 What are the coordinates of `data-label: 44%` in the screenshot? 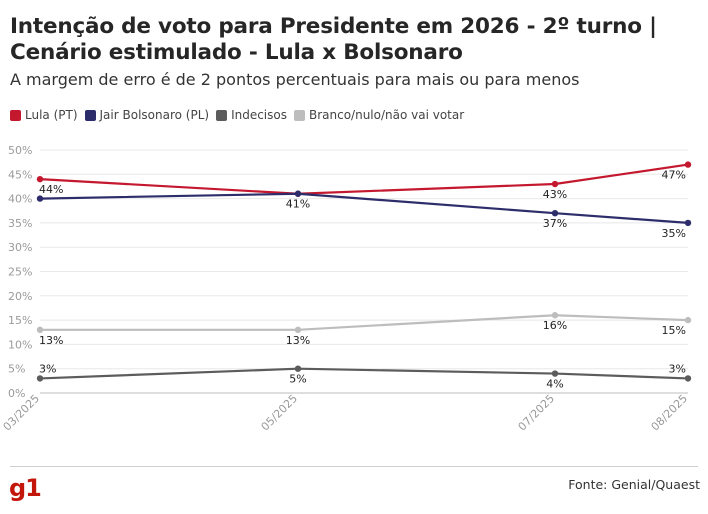 It's located at (51, 189).